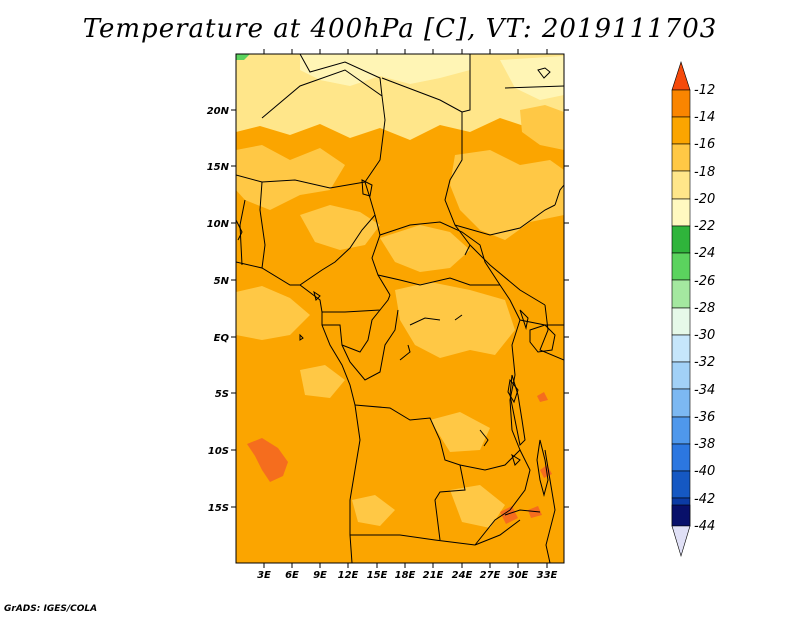 The height and width of the screenshot is (618, 800). I want to click on border-nigeria-cameroon, so click(337, 233).